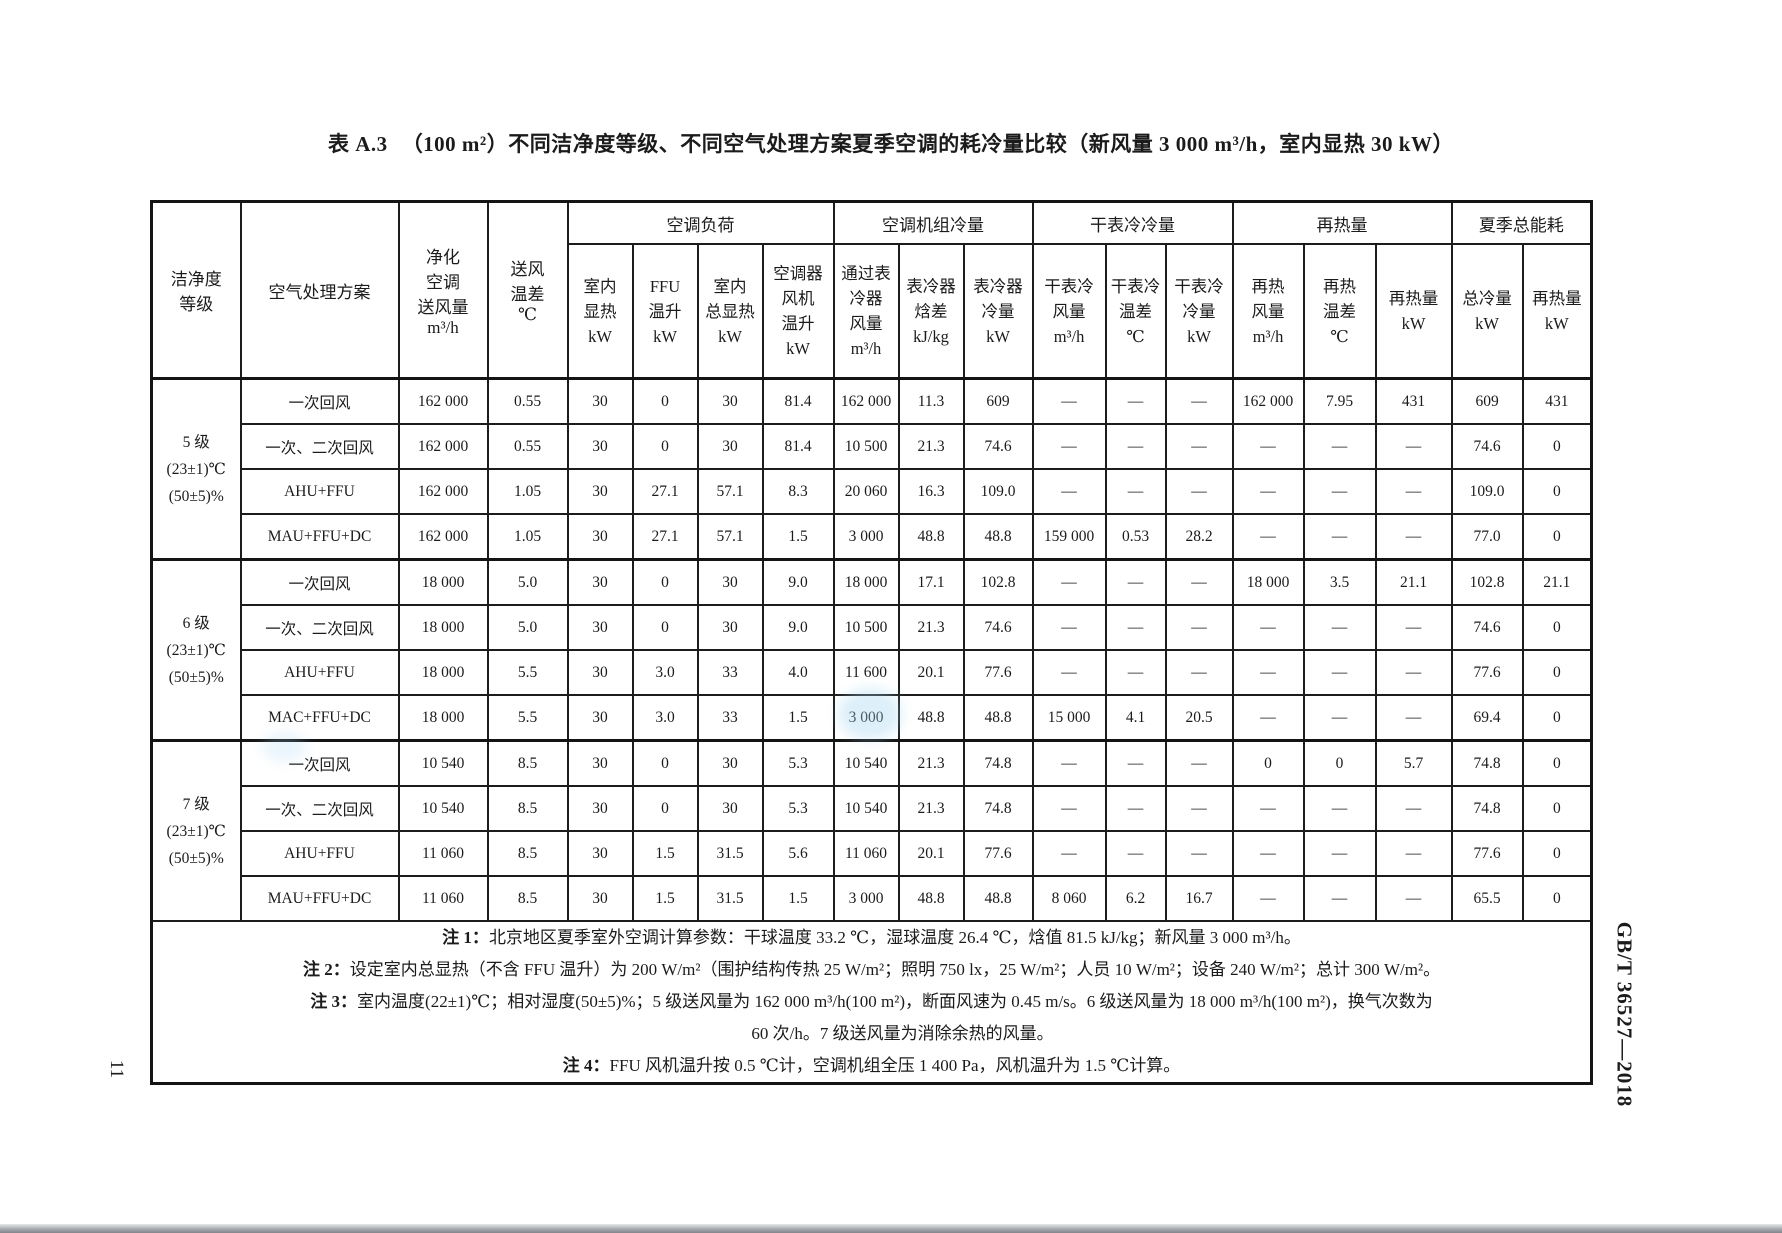 The image size is (1782, 1233). Describe the element at coordinates (866, 298) in the screenshot. I see `header-line: 冷器` at that location.